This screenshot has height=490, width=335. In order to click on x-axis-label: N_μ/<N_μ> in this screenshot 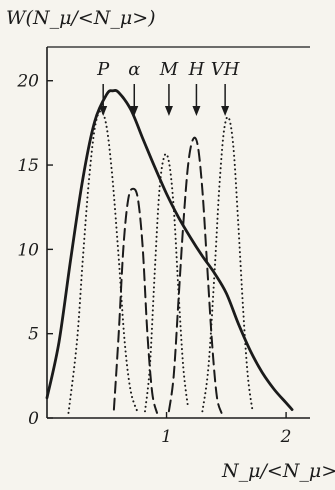, I will do `click(278, 471)`.